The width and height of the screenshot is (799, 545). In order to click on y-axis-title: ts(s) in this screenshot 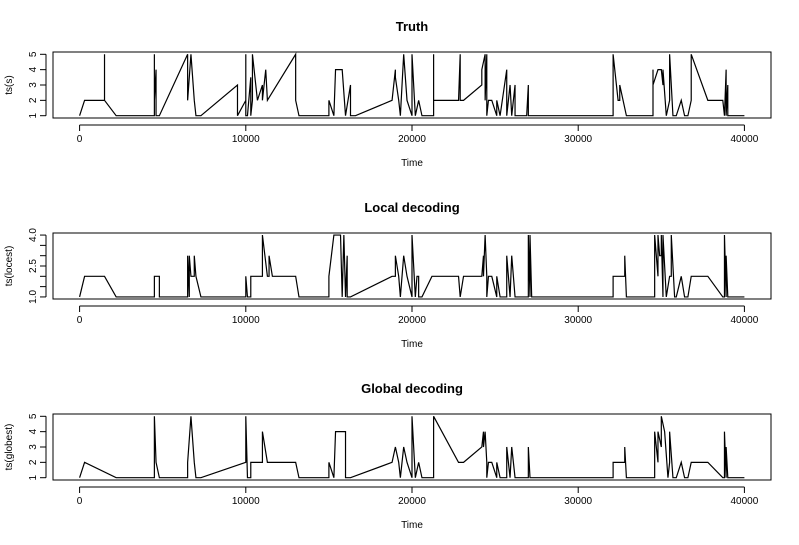, I will do `click(9, 84)`.